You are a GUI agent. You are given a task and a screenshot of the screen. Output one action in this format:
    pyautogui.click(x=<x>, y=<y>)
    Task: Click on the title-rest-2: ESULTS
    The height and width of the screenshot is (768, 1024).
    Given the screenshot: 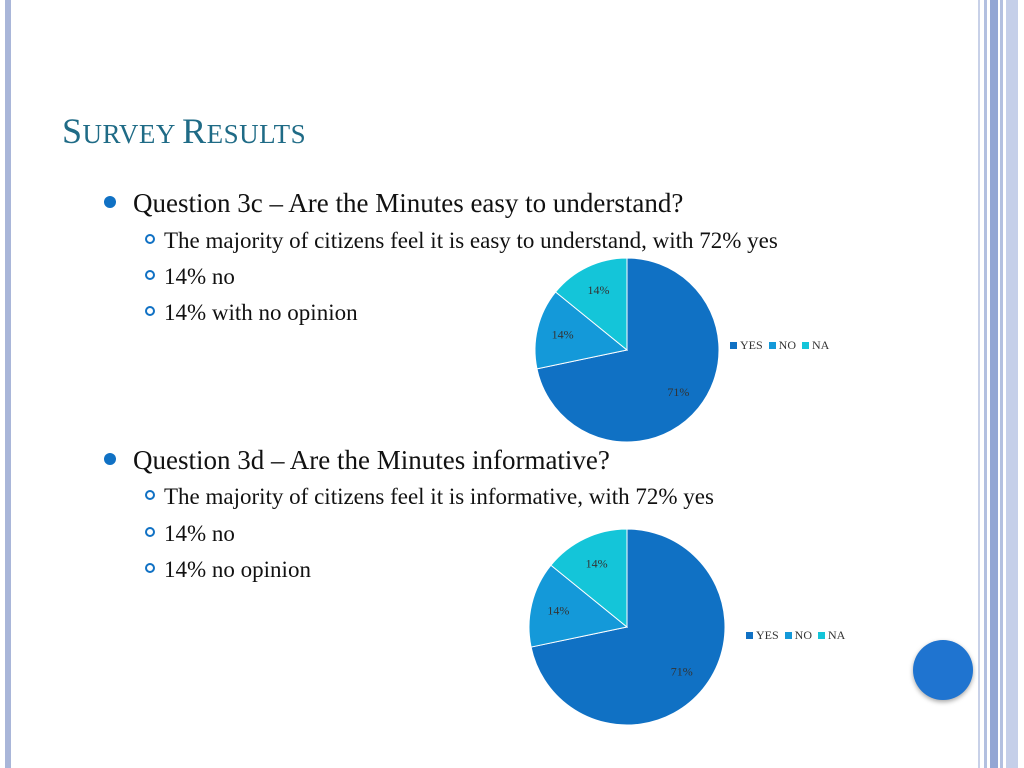 What is the action you would take?
    pyautogui.click(x=256, y=134)
    